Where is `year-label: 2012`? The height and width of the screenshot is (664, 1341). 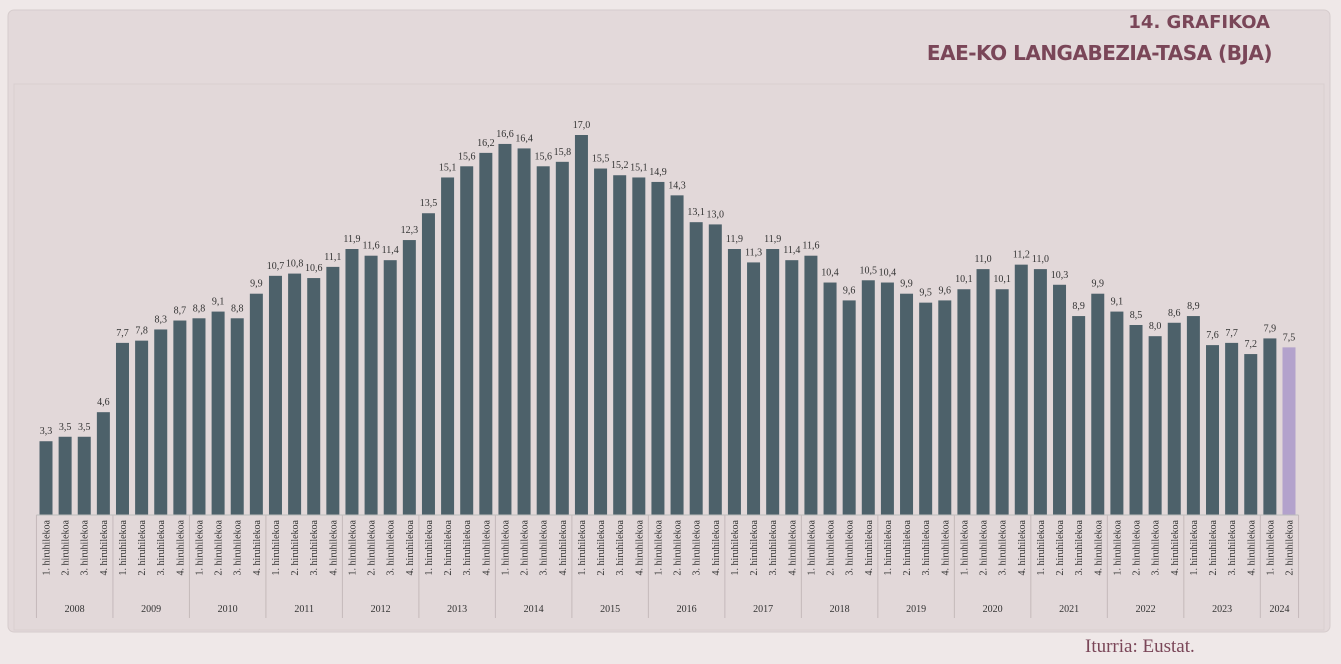
year-label: 2012 is located at coordinates (381, 609).